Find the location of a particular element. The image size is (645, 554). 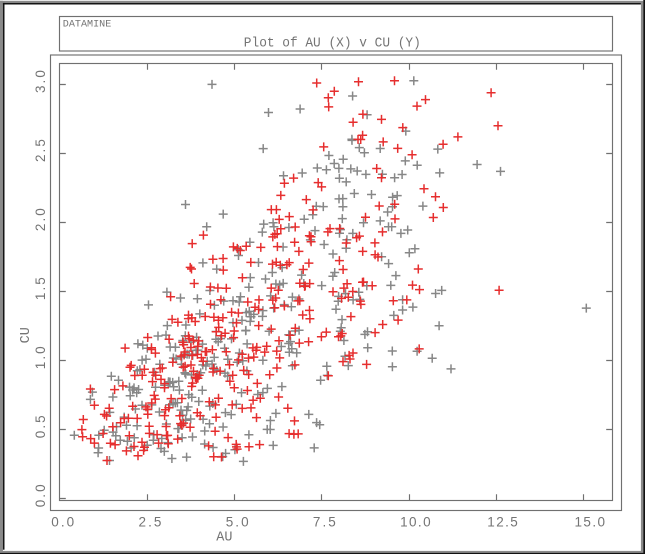

svg-text: Plot of AU (X) v CU (Y) is located at coordinates (332, 44).